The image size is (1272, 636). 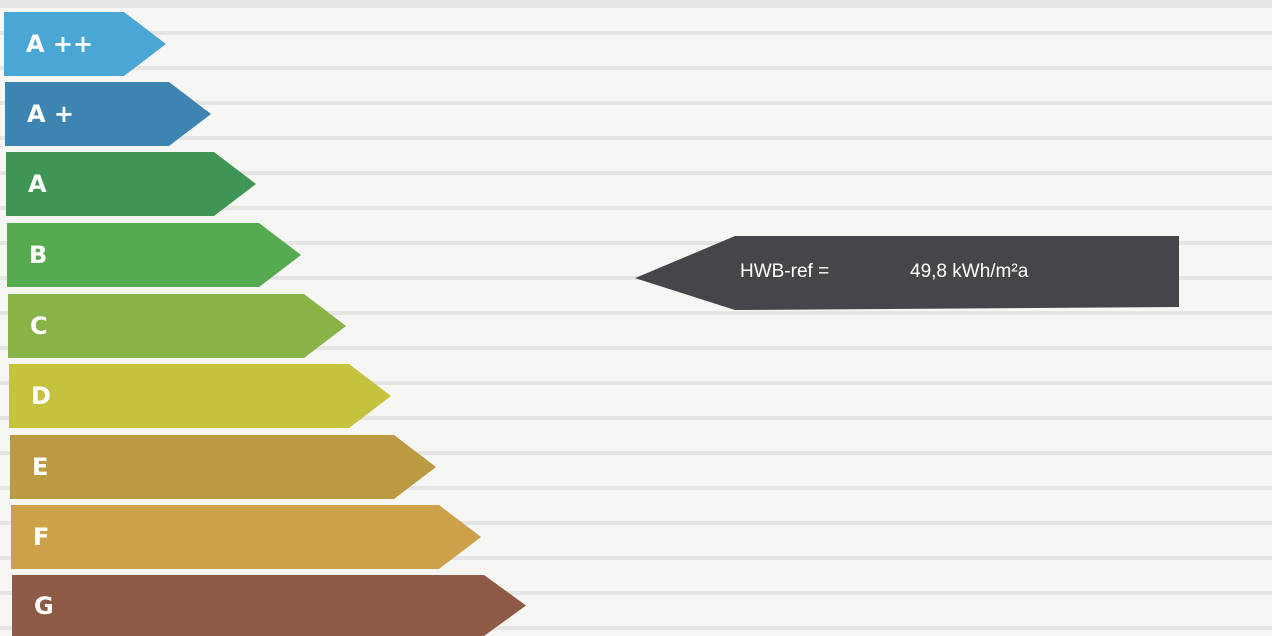 I want to click on class-label: A, so click(x=37, y=184).